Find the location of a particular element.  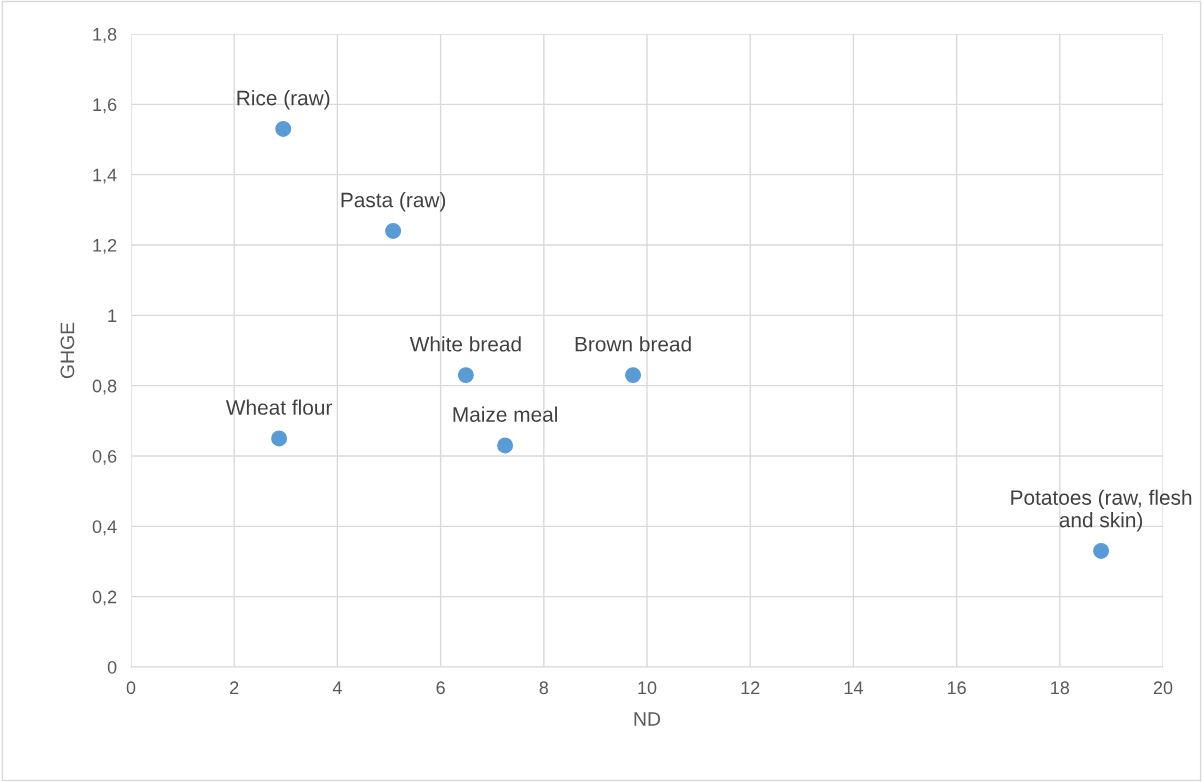

annotation: Potatoes (raw, flesh and skin) is located at coordinates (1101, 510).